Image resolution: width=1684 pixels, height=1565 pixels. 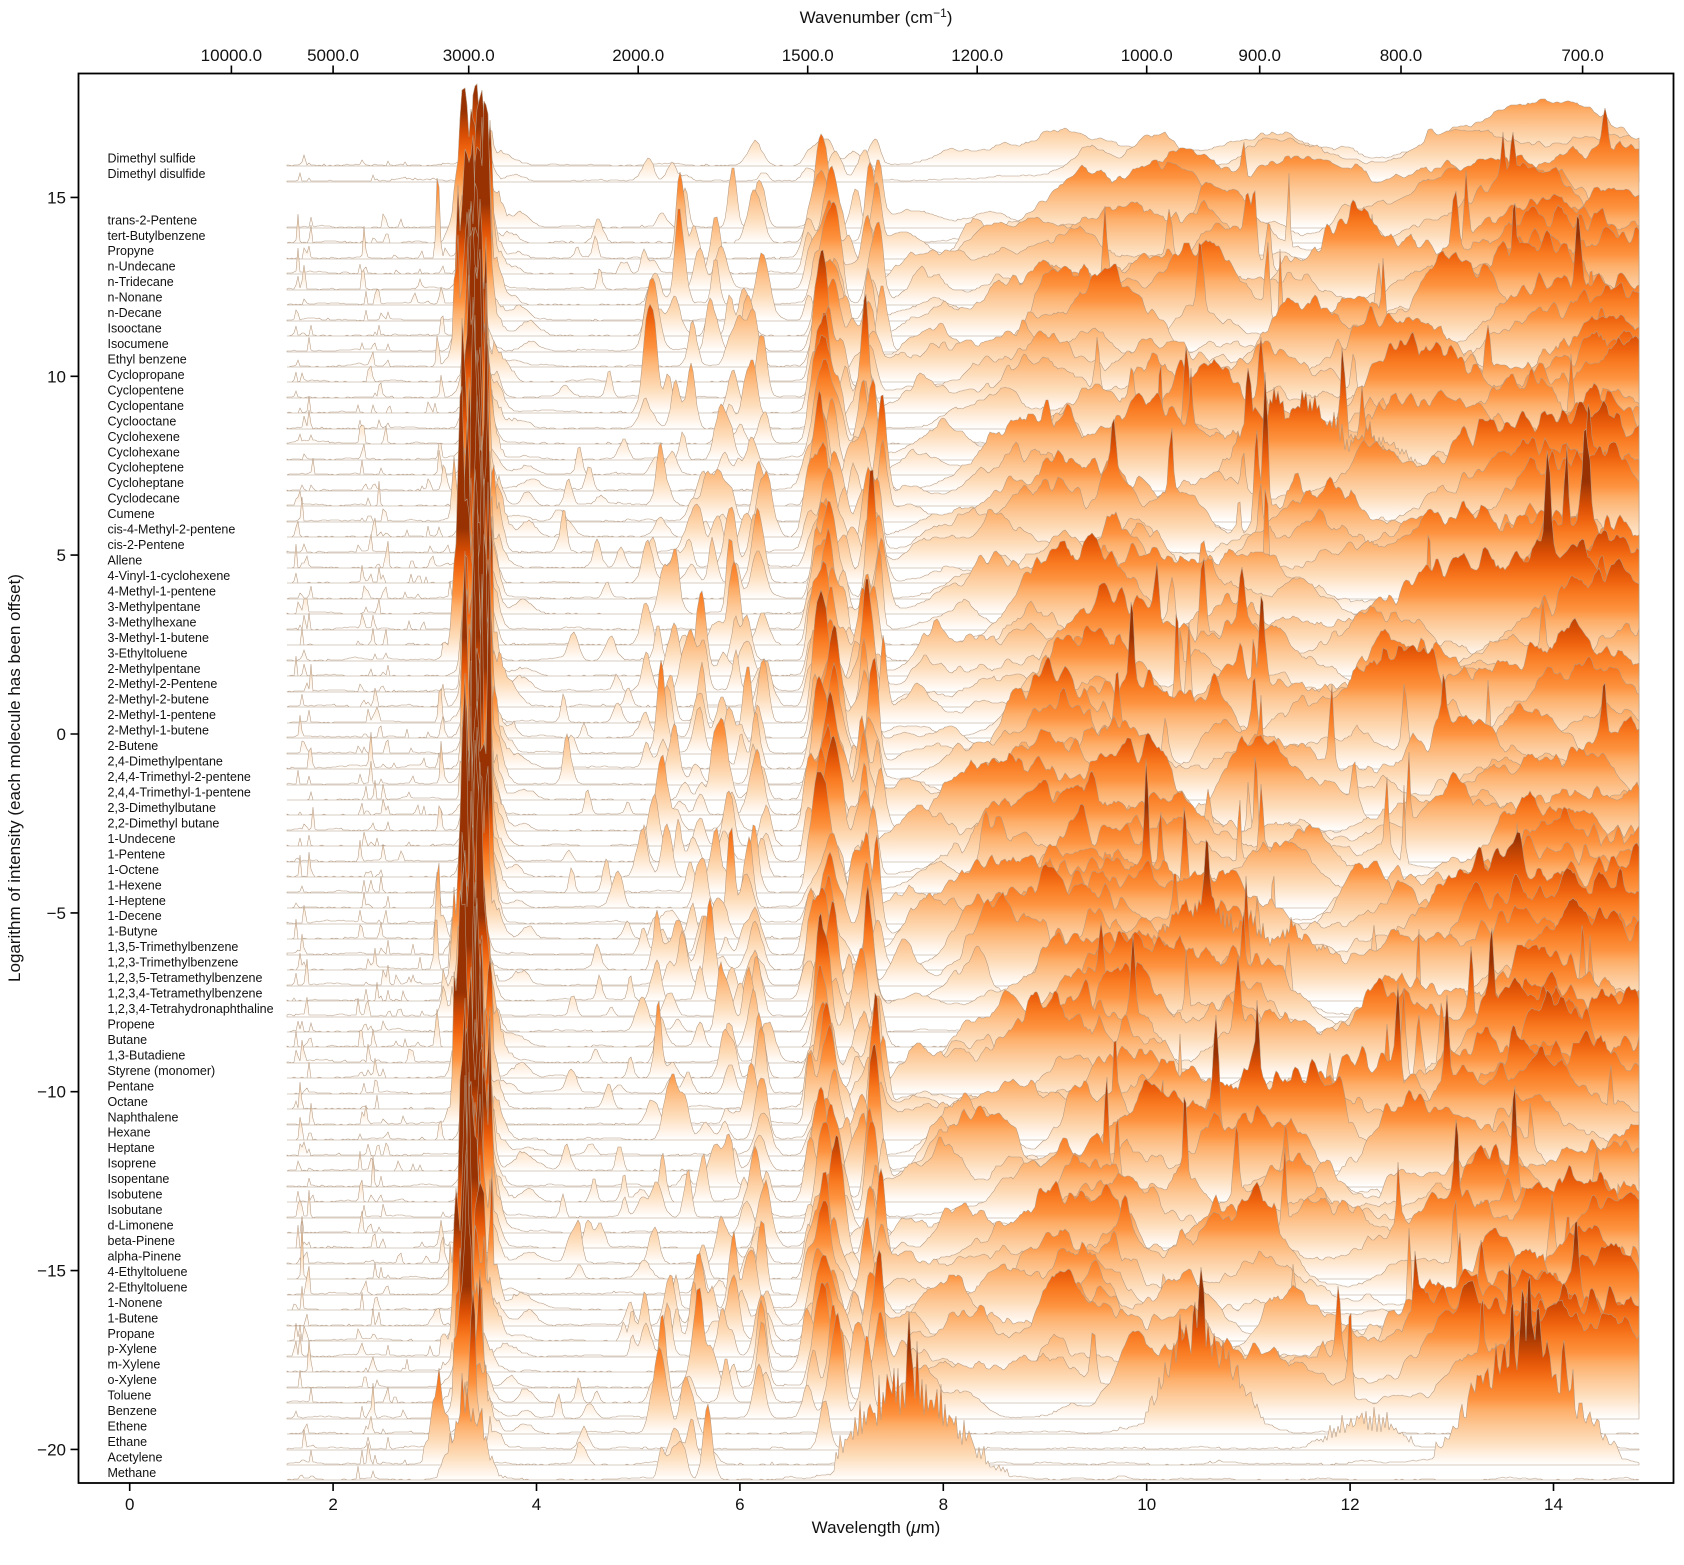 What do you see at coordinates (876, 1527) in the screenshot?
I see `svg-text: Wavelength (μm)` at bounding box center [876, 1527].